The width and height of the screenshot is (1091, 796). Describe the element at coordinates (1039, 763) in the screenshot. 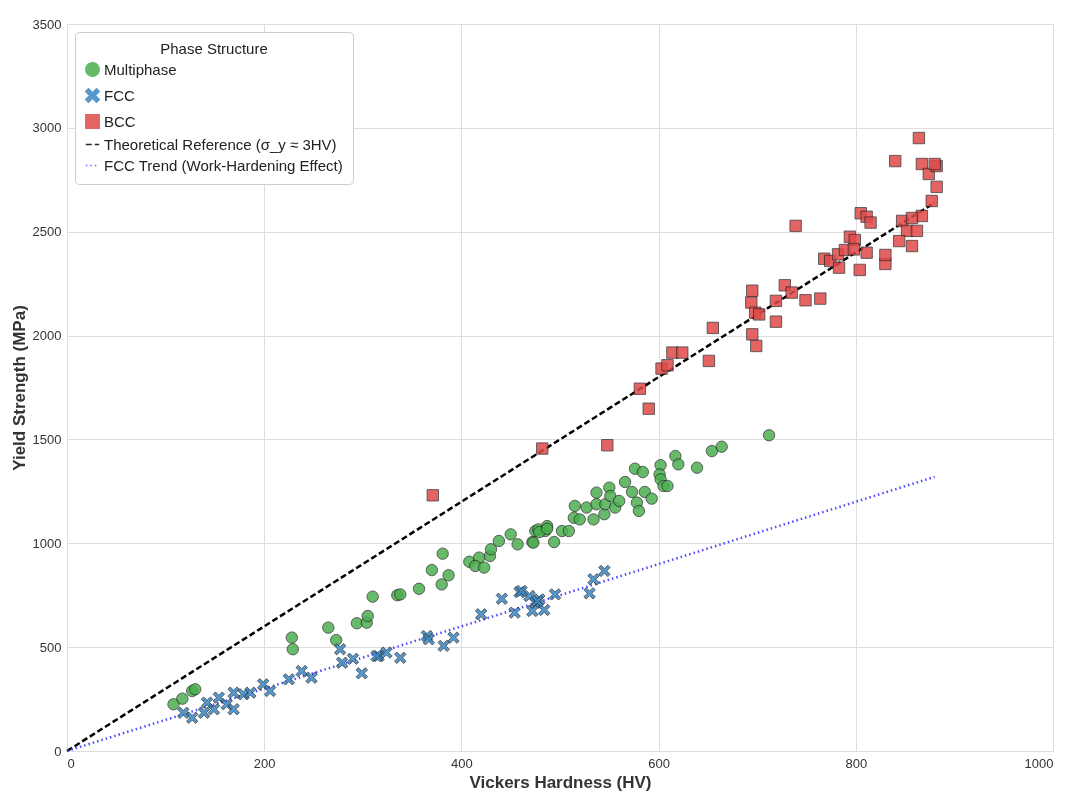

I see `x-tick-label: 1000` at that location.